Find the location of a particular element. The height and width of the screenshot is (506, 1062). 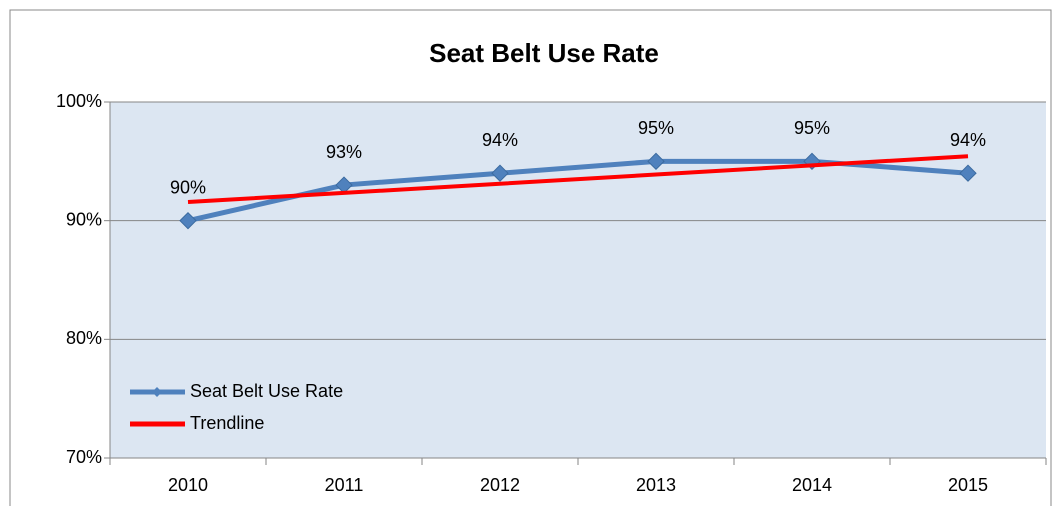

x-tick-label: 2014 is located at coordinates (812, 485).